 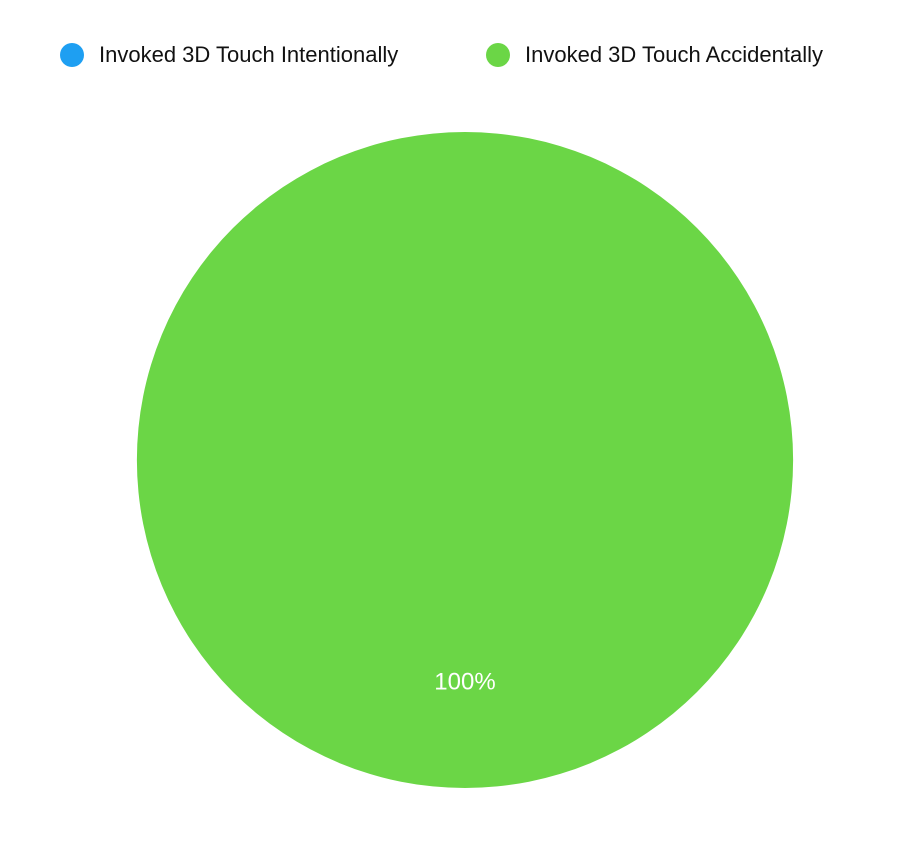 I want to click on legend-label: Invoked 3D Touch Accidentally, so click(x=674, y=54).